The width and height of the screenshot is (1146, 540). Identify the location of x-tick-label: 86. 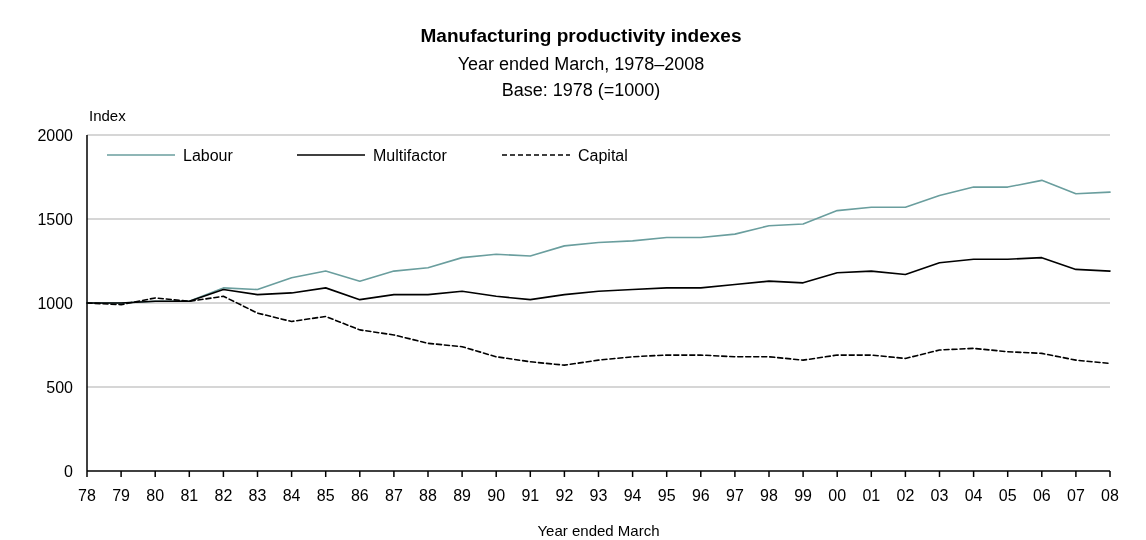
(359, 495).